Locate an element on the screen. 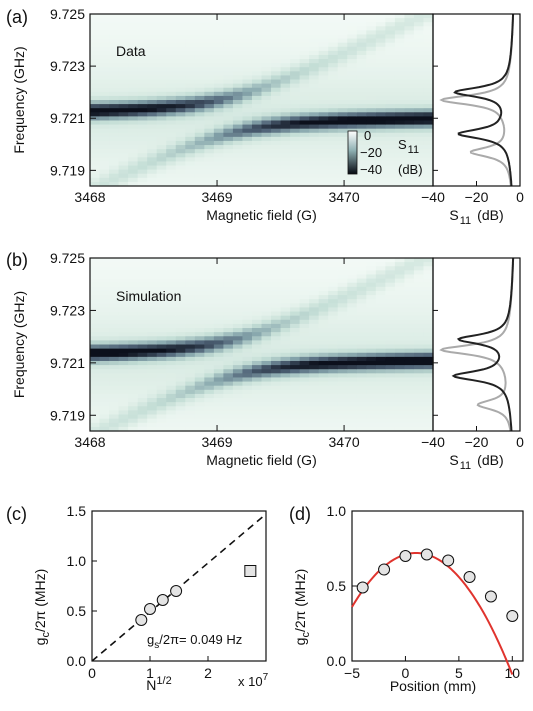 This screenshot has height=711, width=533. panel-d-data-point is located at coordinates (384, 569).